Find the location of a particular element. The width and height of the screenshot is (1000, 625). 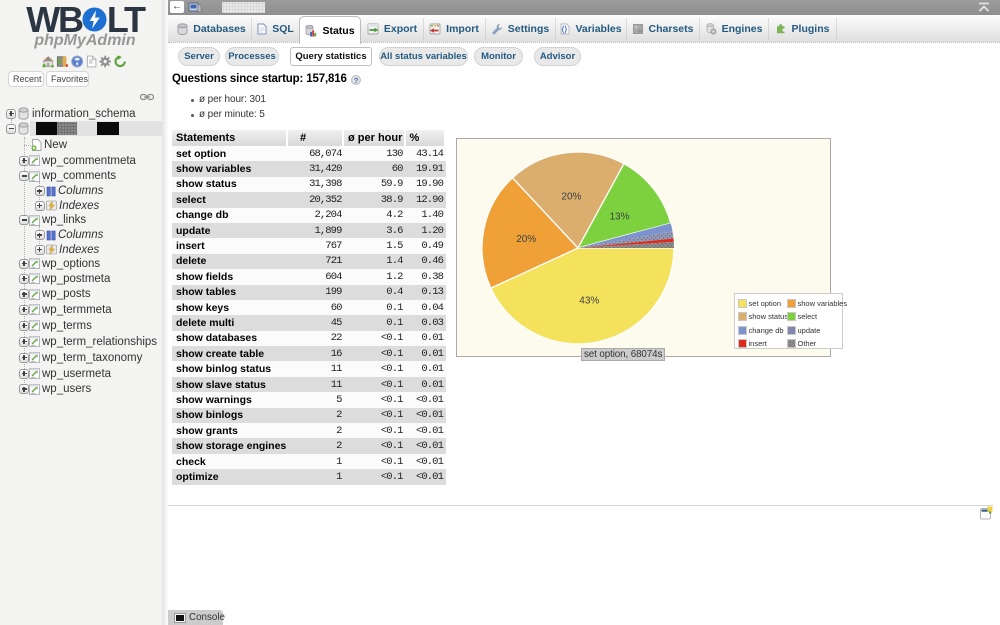

svg-text: 13% is located at coordinates (619, 216).